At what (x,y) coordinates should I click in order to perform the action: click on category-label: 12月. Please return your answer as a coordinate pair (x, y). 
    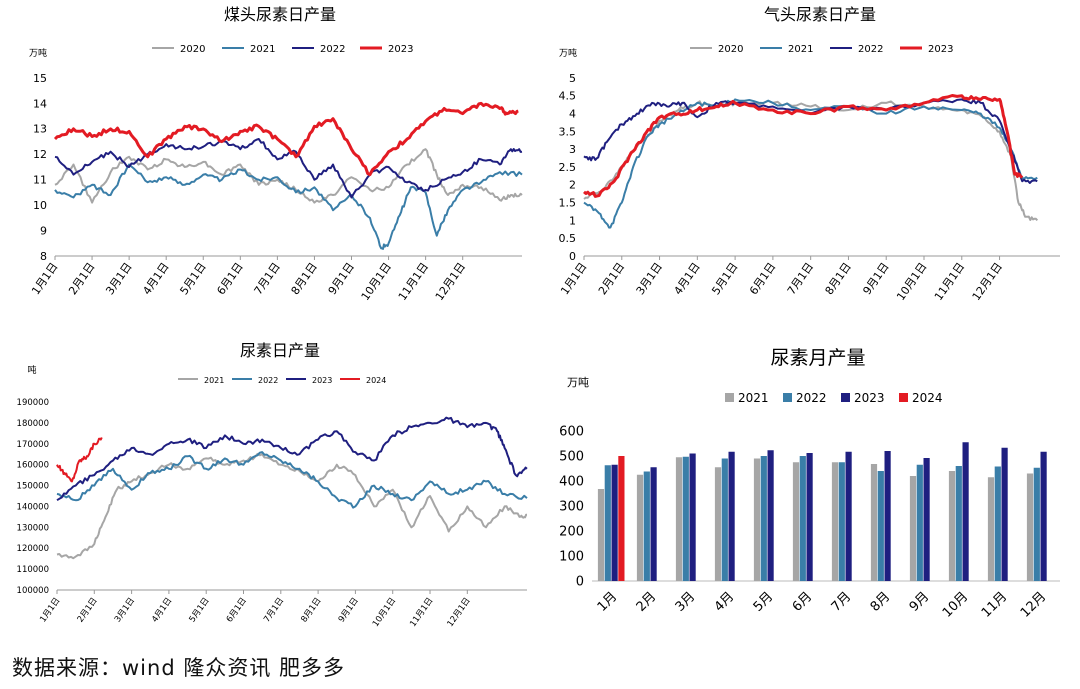
    Looking at the image, I should click on (1033, 604).